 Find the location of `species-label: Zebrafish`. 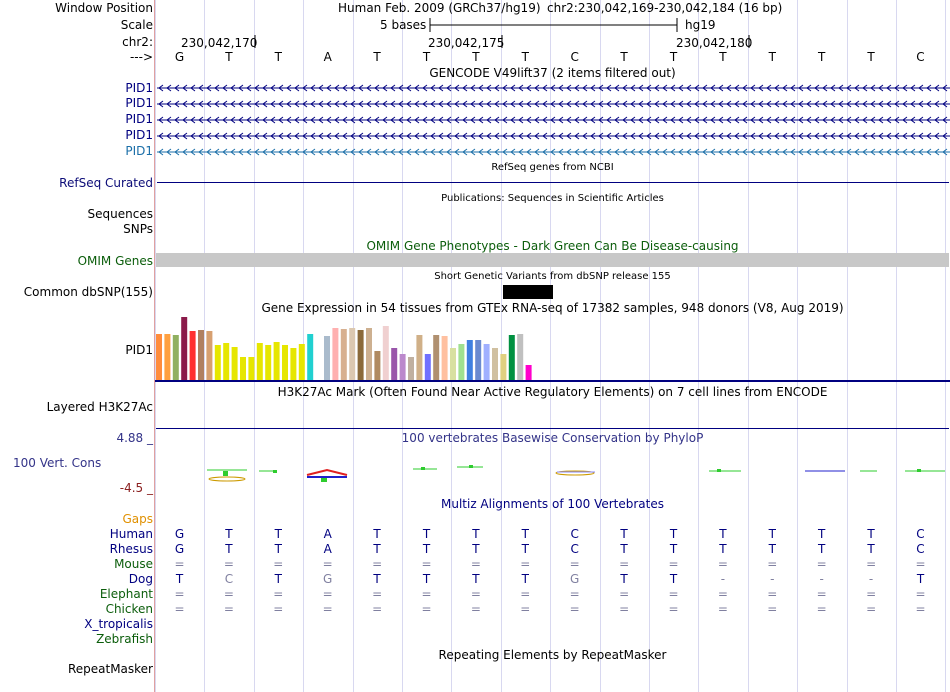

species-label: Zebrafish is located at coordinates (124, 639).